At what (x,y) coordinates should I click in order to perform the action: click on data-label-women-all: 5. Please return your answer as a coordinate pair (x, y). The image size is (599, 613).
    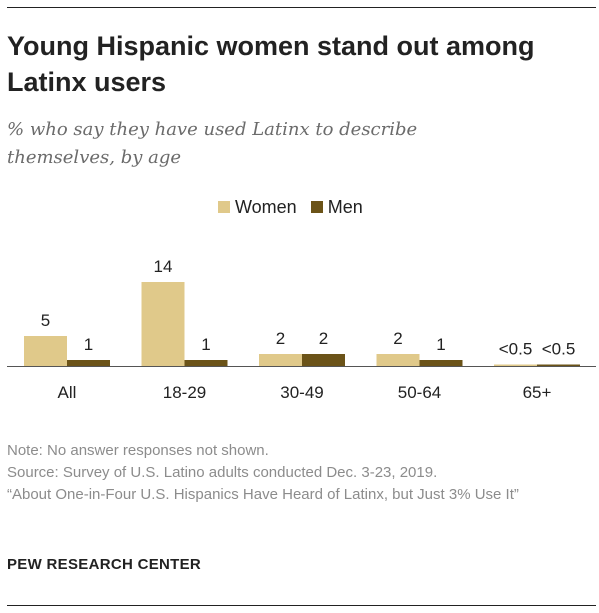
    Looking at the image, I should click on (45, 320).